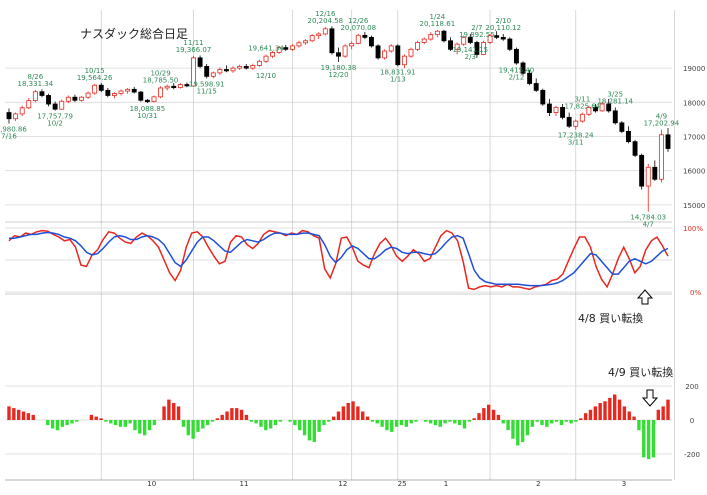  Describe the element at coordinates (694, 206) in the screenshot. I see `price-tick-label: 15000` at that location.